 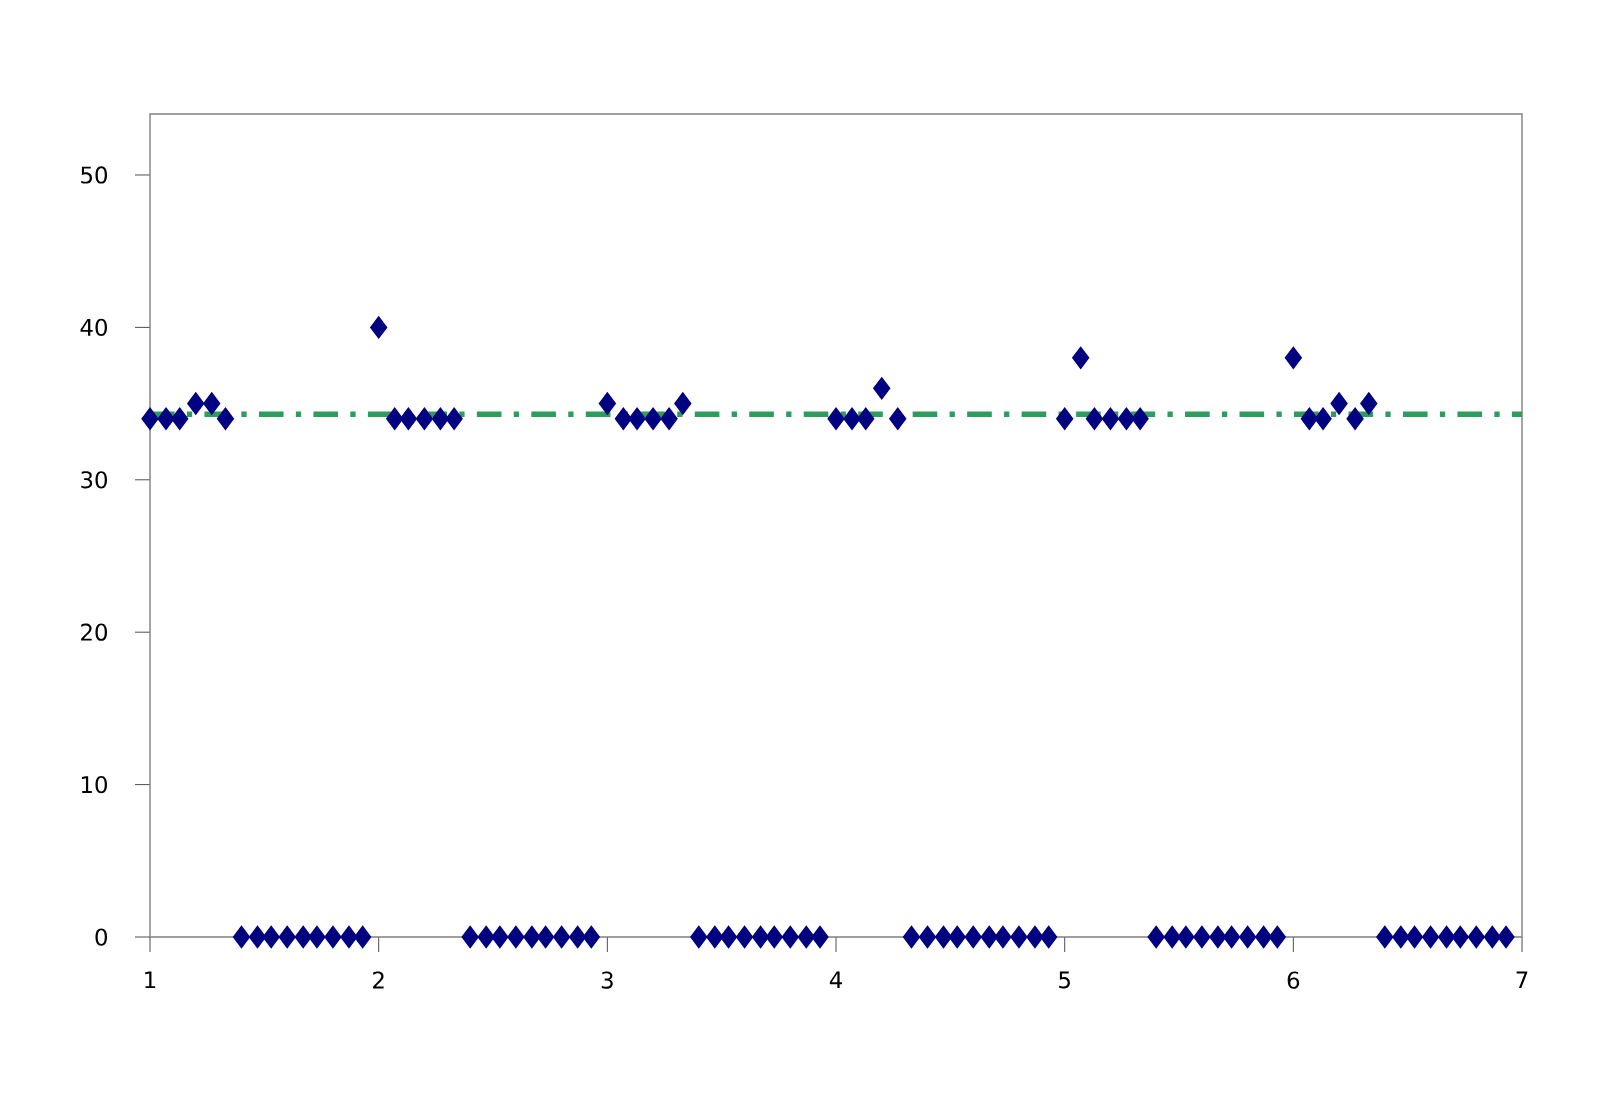 What do you see at coordinates (1522, 980) in the screenshot?
I see `x-tick-label: 7` at bounding box center [1522, 980].